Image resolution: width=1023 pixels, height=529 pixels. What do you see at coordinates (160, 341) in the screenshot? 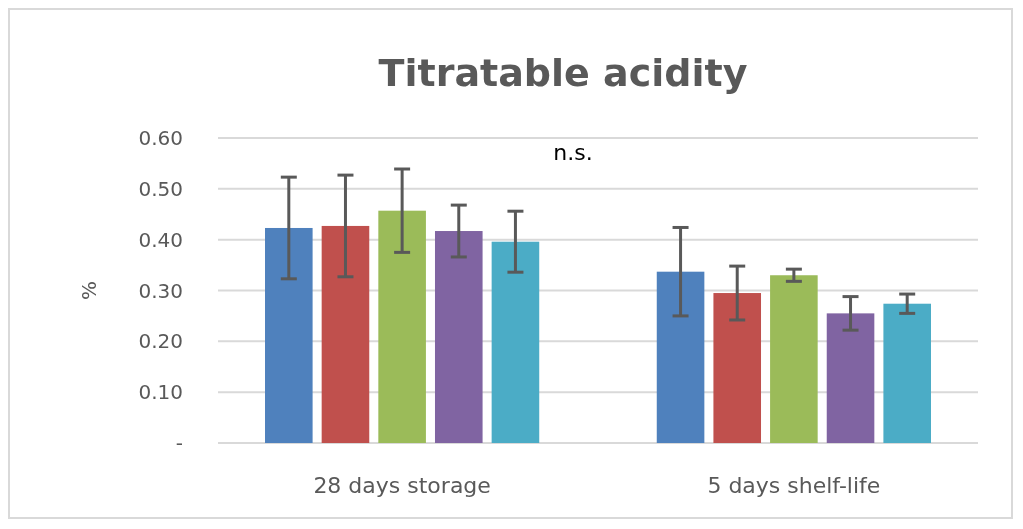
I see `y-tick-label: 0.20` at bounding box center [160, 341].